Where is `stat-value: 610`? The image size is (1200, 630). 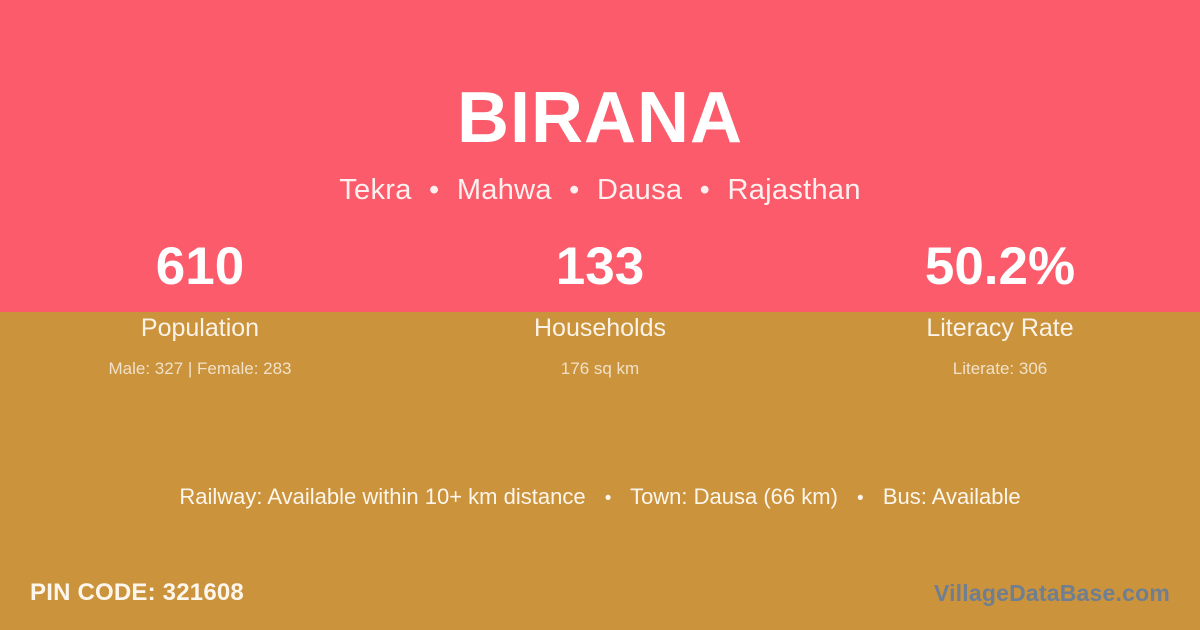
stat-value: 610 is located at coordinates (200, 266).